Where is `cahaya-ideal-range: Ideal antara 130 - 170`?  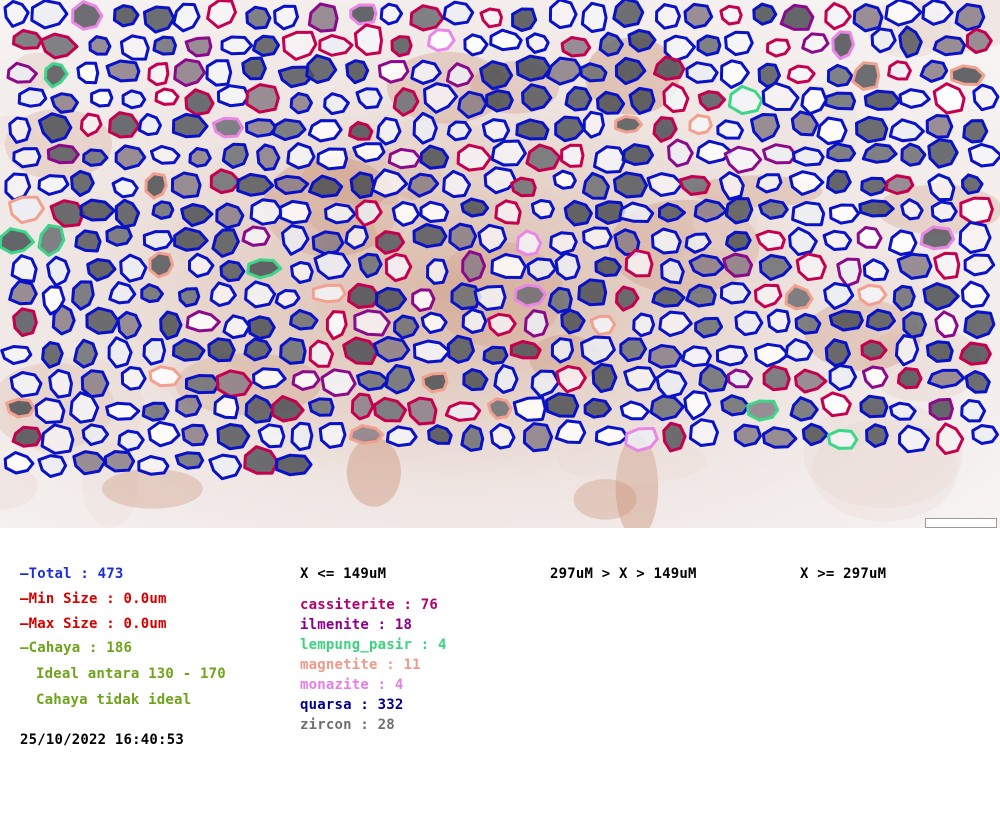
cahaya-ideal-range: Ideal antara 130 - 170 is located at coordinates (131, 674).